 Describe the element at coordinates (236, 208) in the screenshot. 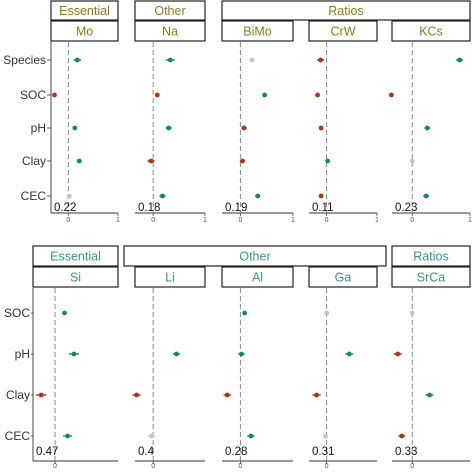

I see `r2-label: 0.19` at that location.